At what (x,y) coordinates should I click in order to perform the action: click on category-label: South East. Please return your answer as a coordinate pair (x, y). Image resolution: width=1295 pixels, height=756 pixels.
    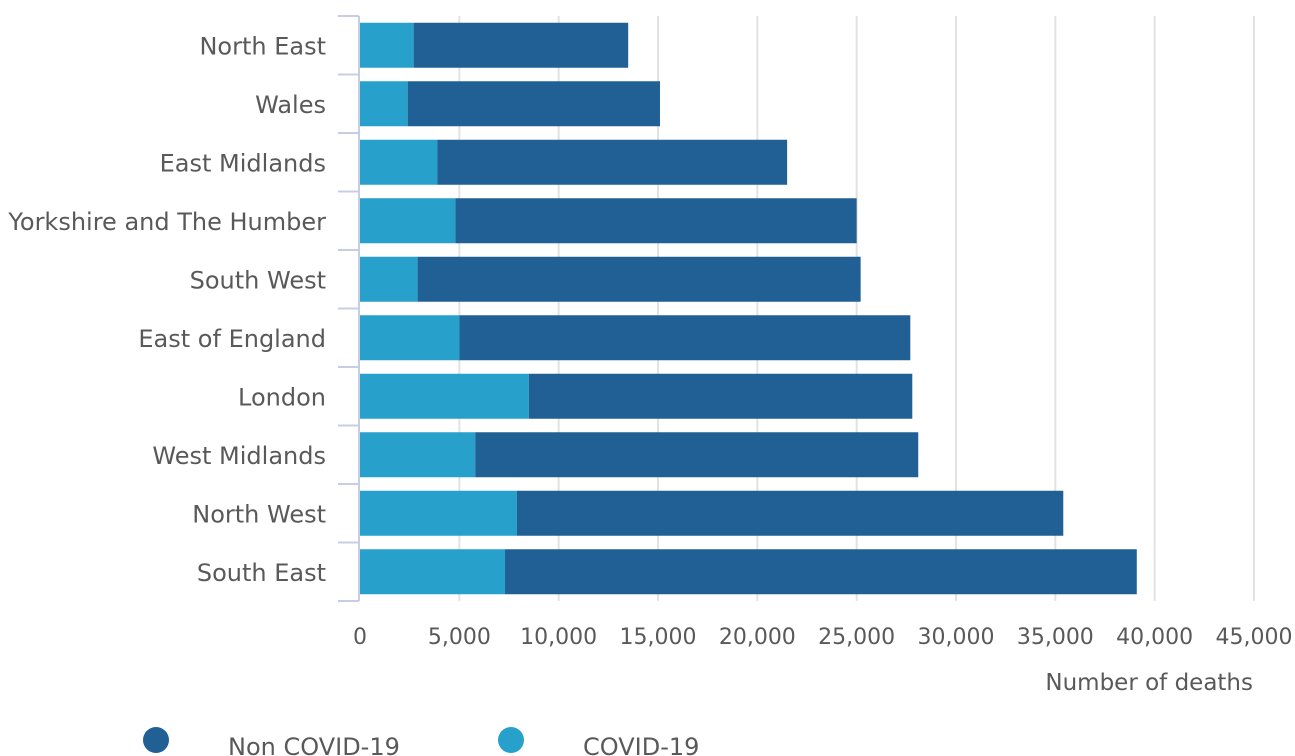
    Looking at the image, I should click on (261, 573).